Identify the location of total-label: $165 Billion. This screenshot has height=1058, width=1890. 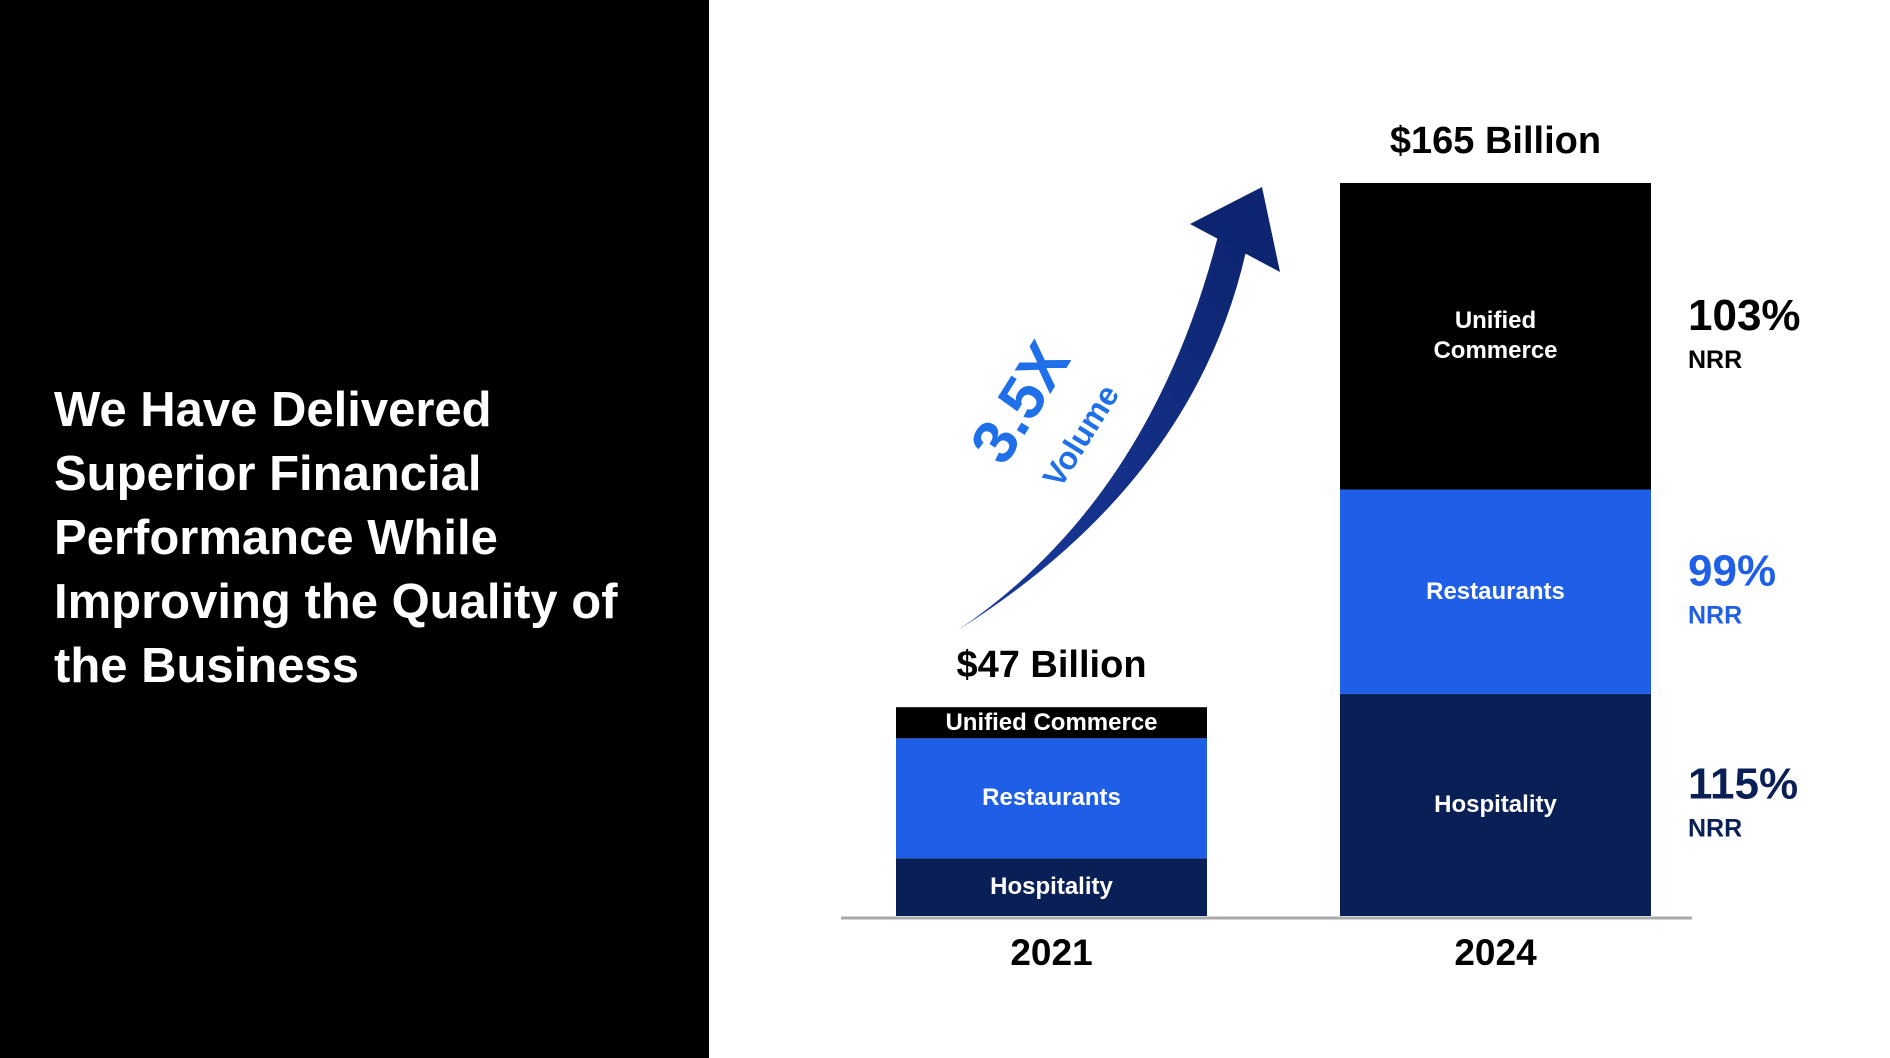
(1495, 141).